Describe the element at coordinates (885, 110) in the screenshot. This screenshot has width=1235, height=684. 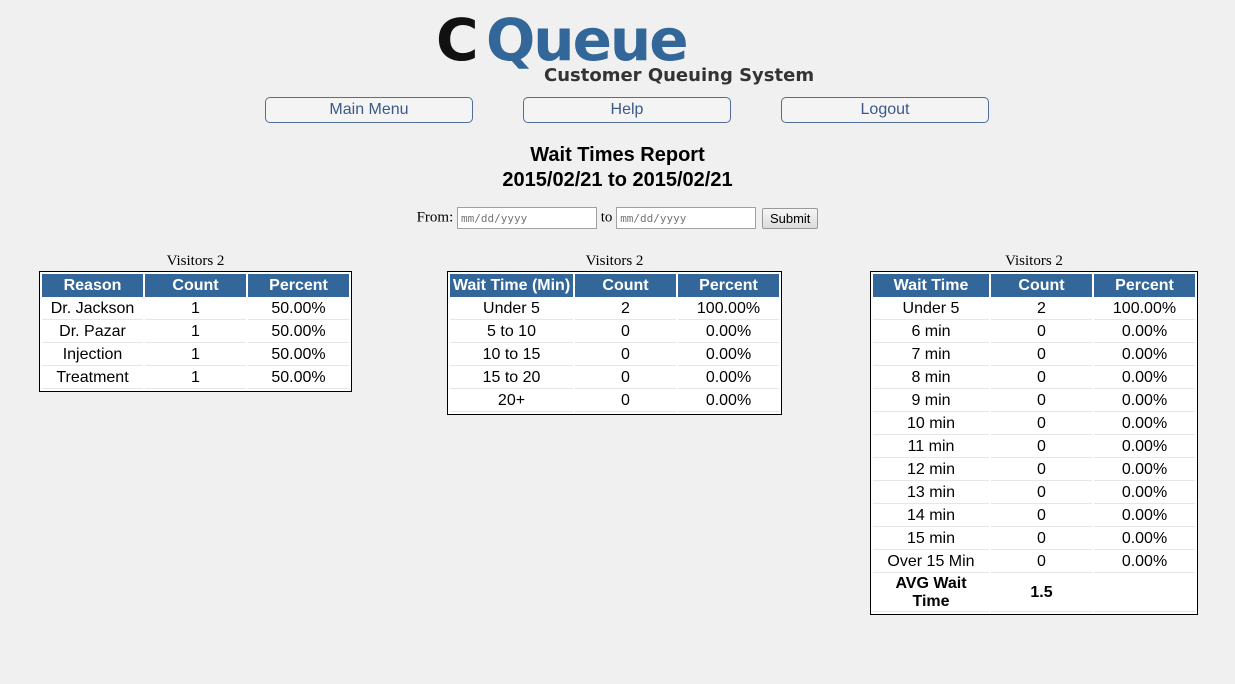
I see `logout-button: Logout` at that location.